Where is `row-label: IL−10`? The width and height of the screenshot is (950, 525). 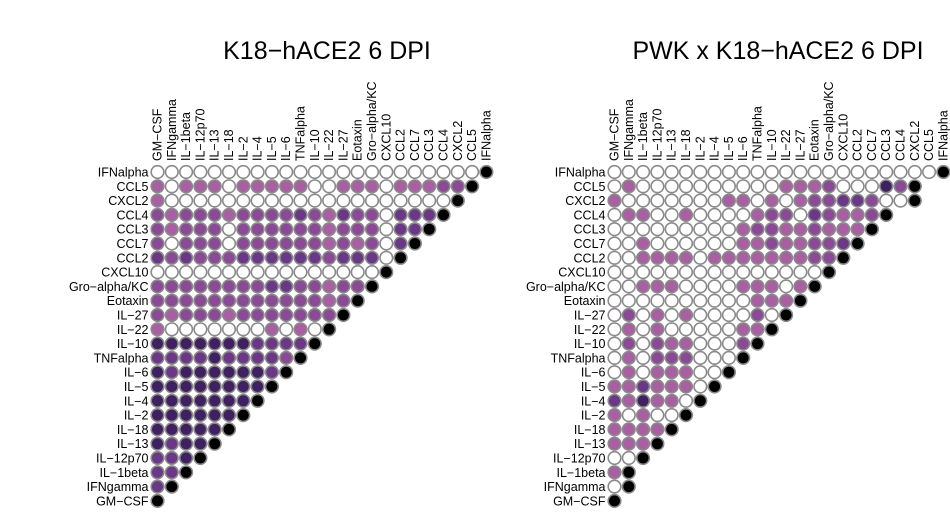
row-label: IL−10 is located at coordinates (133, 344).